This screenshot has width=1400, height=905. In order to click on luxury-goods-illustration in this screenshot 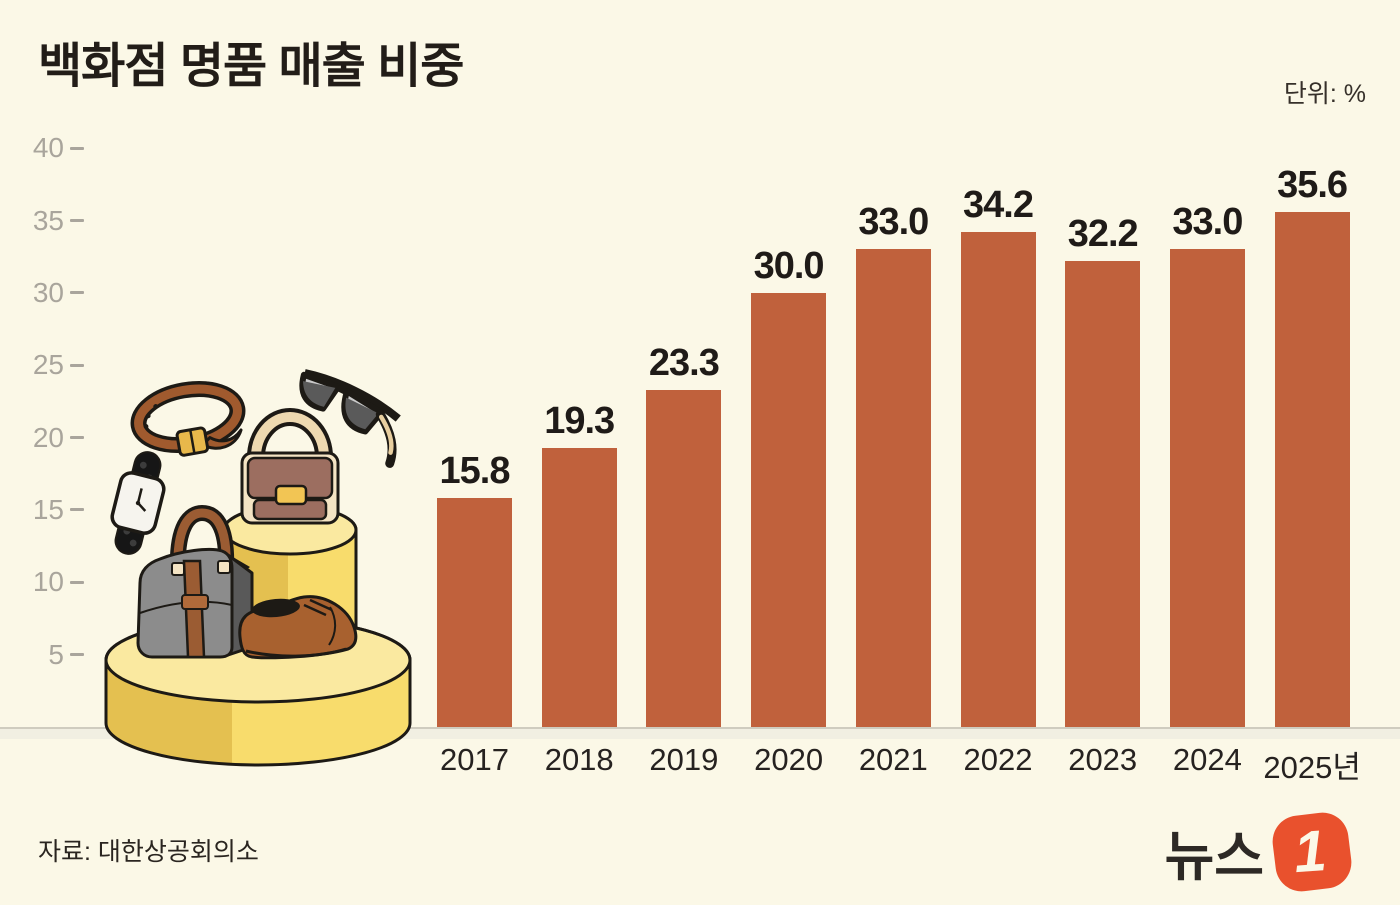, I will do `click(258, 568)`.